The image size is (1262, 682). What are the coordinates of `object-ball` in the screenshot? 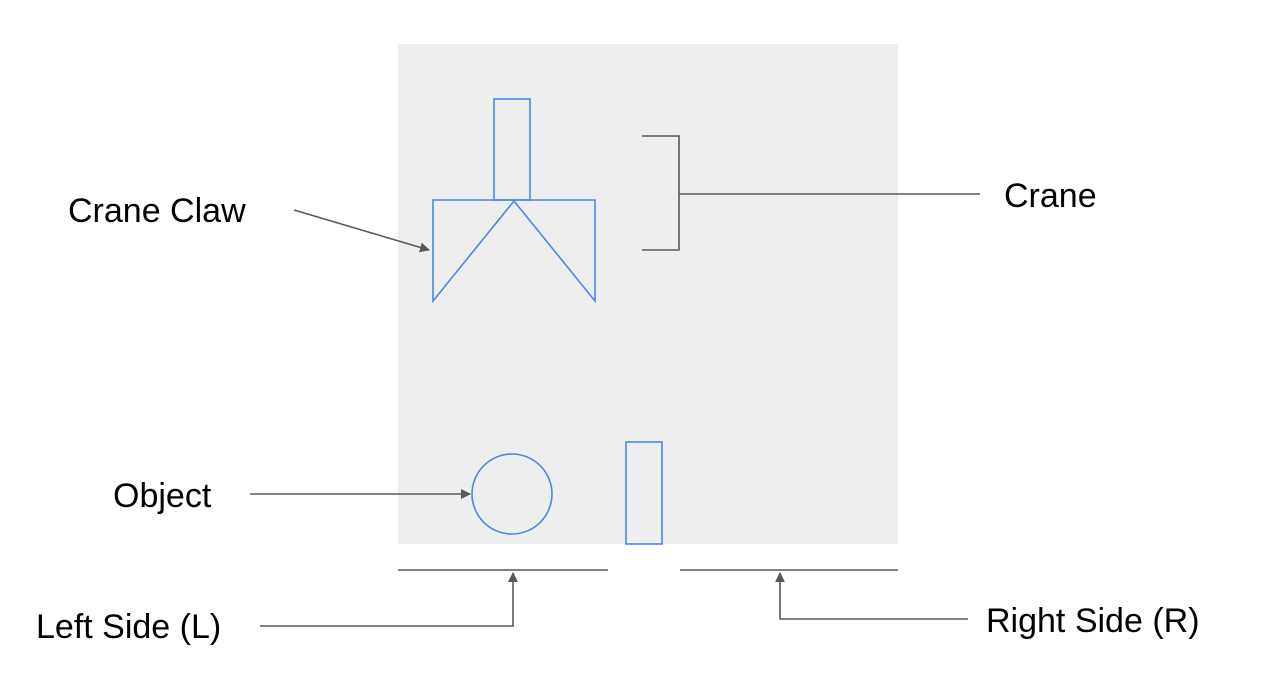 It's located at (512, 494).